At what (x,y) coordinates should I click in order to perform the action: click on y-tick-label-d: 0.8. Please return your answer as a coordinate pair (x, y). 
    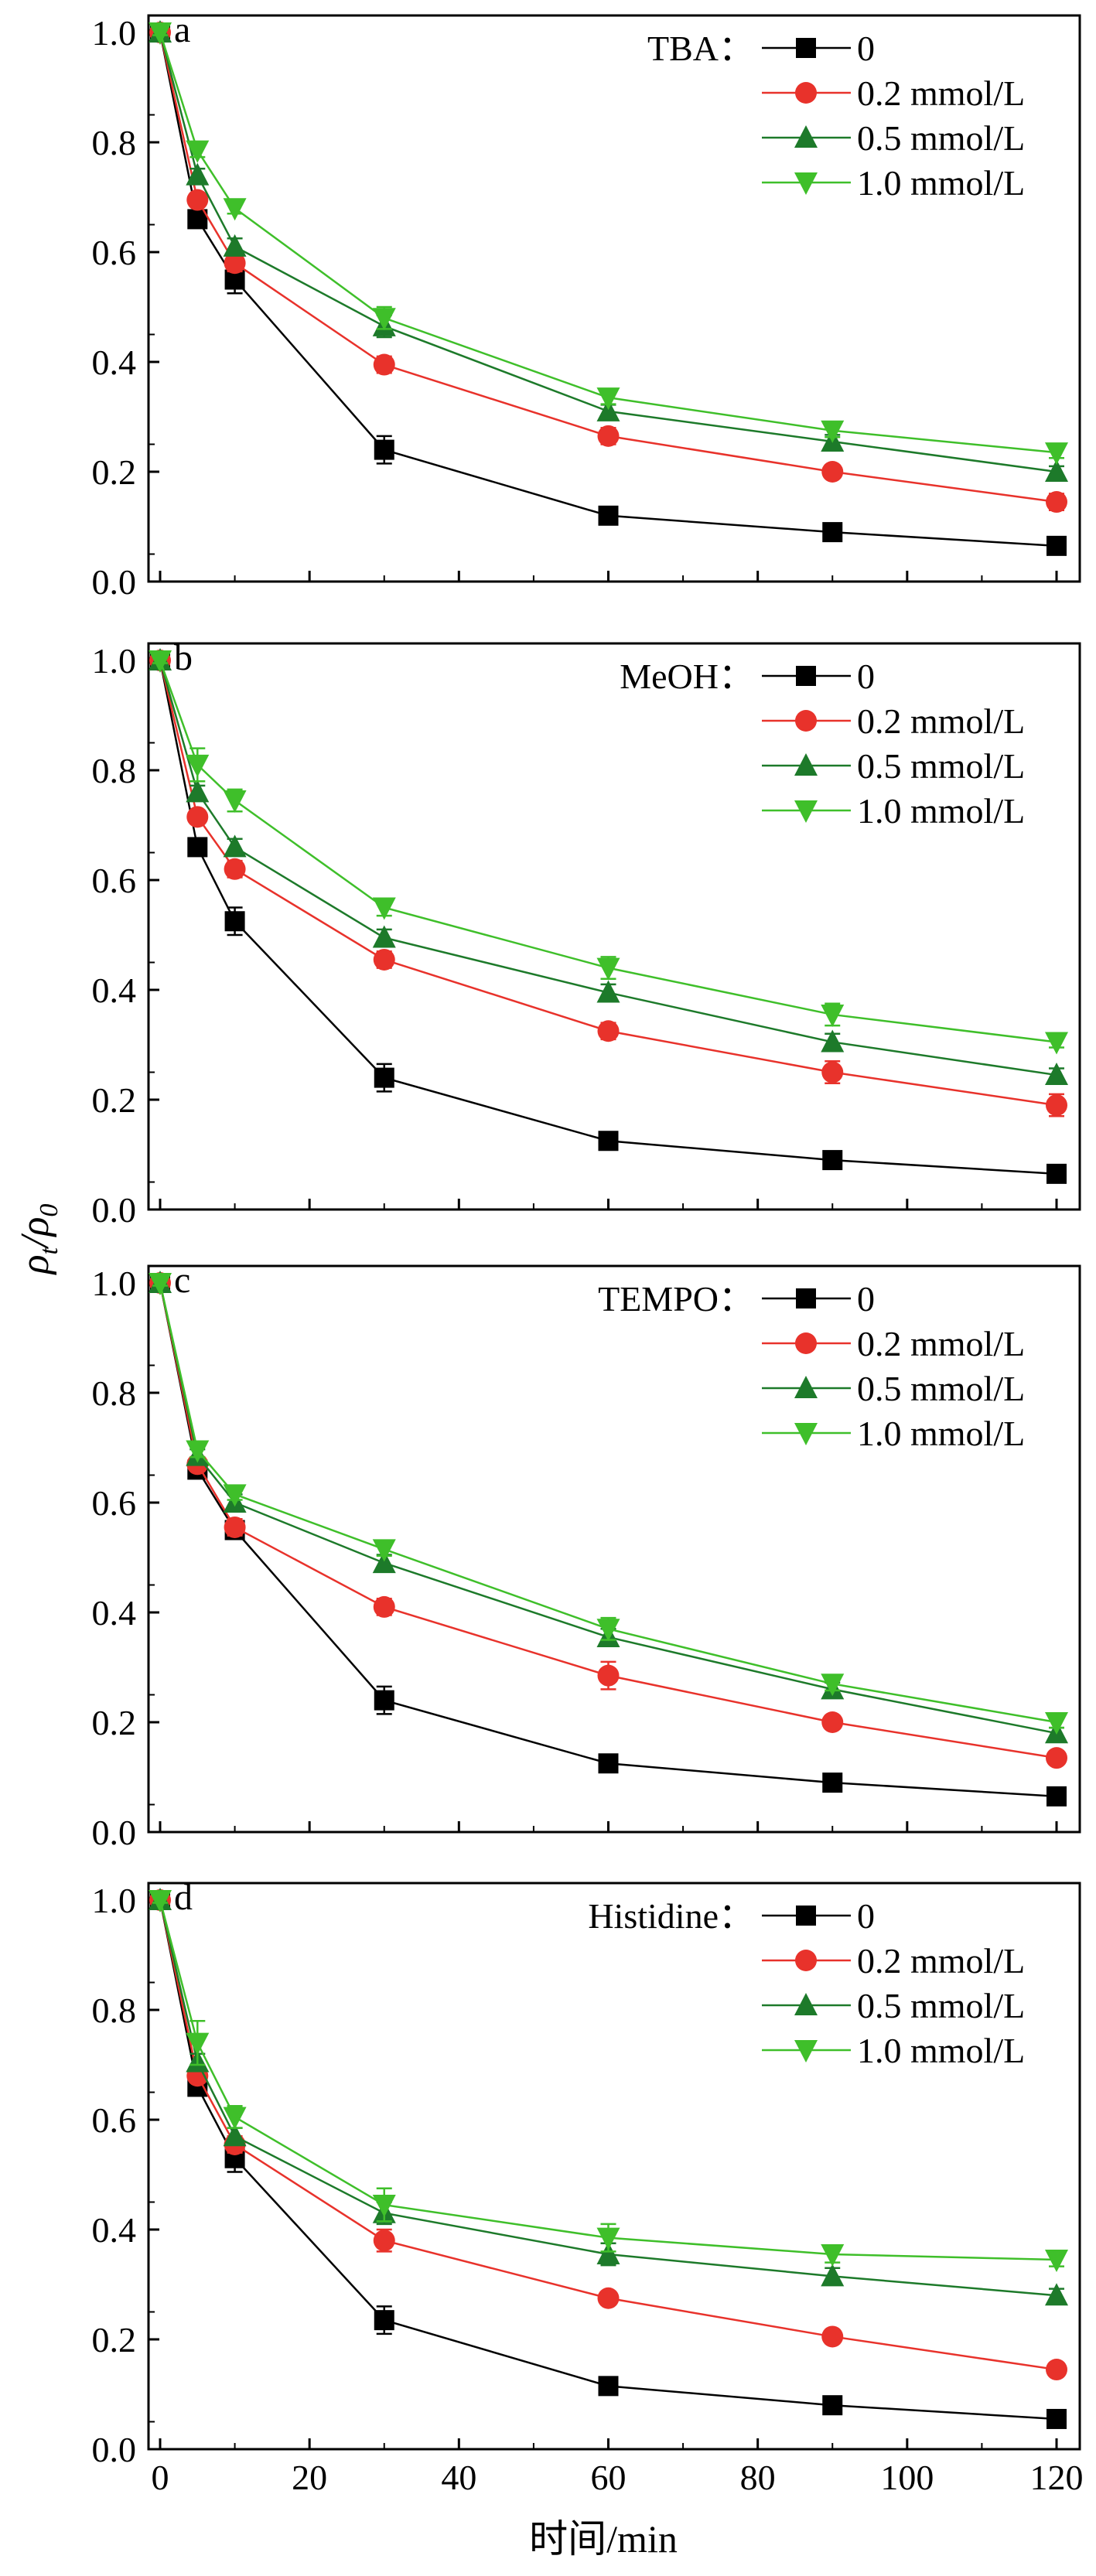
    Looking at the image, I should click on (114, 2010).